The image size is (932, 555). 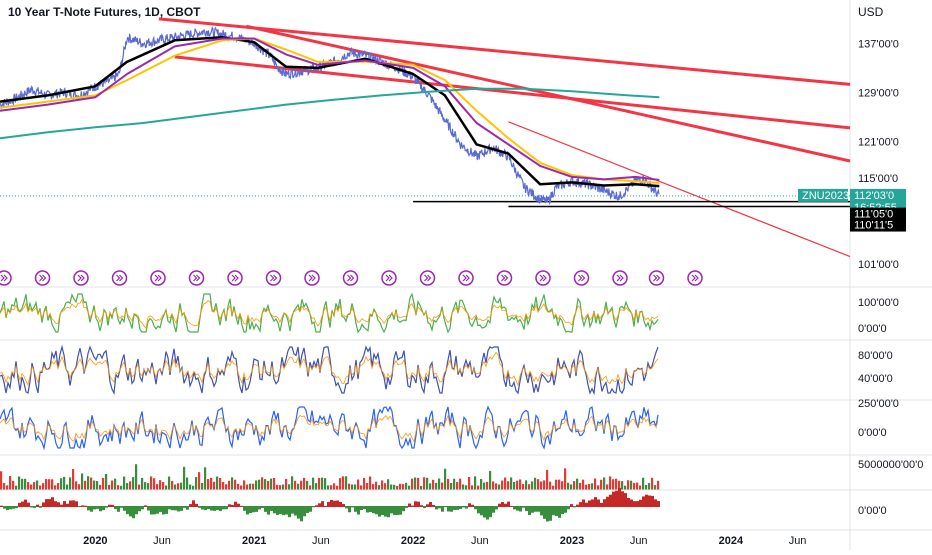 I want to click on price-label-bg, so click(x=878, y=214).